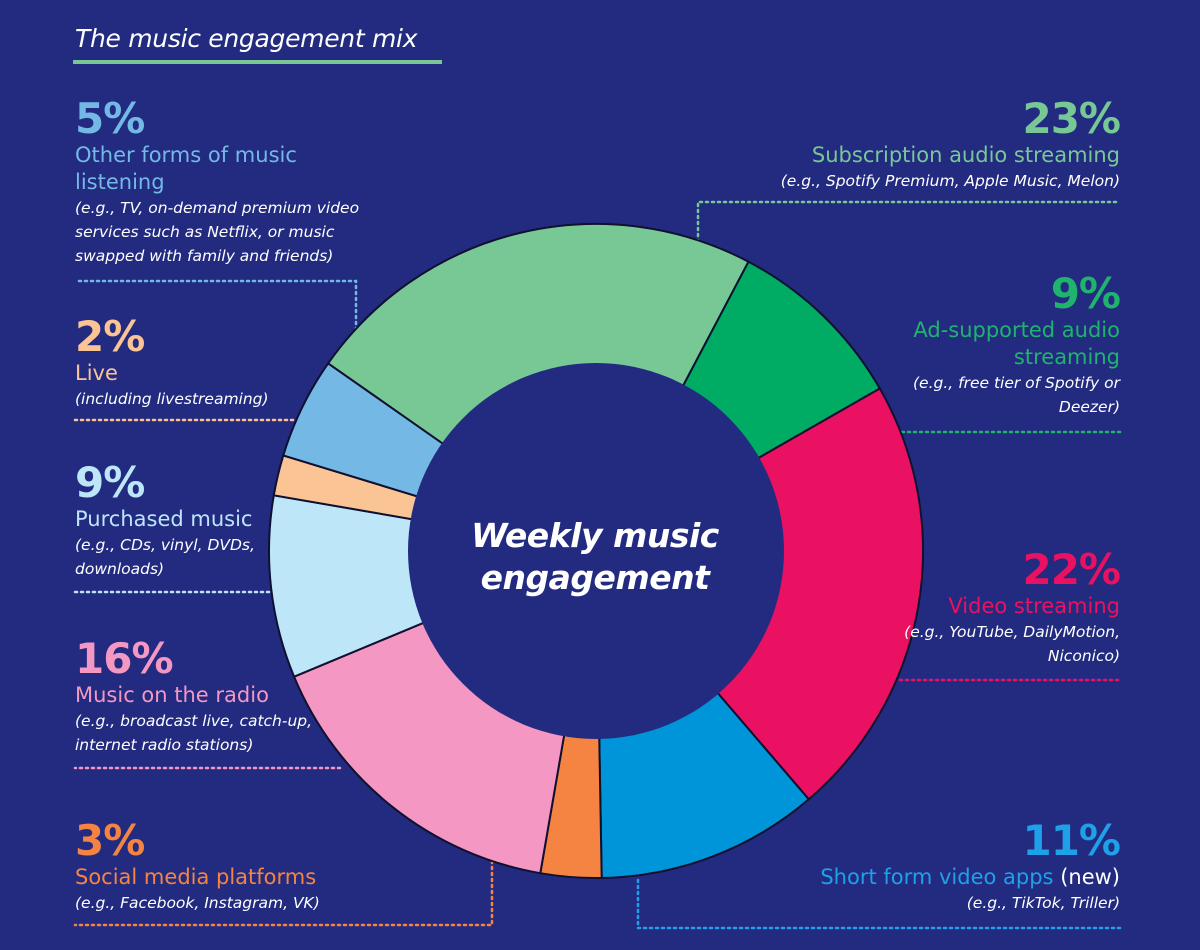 This screenshot has height=950, width=1200. Describe the element at coordinates (196, 877) in the screenshot. I see `segment-name: Social media platforms` at that location.